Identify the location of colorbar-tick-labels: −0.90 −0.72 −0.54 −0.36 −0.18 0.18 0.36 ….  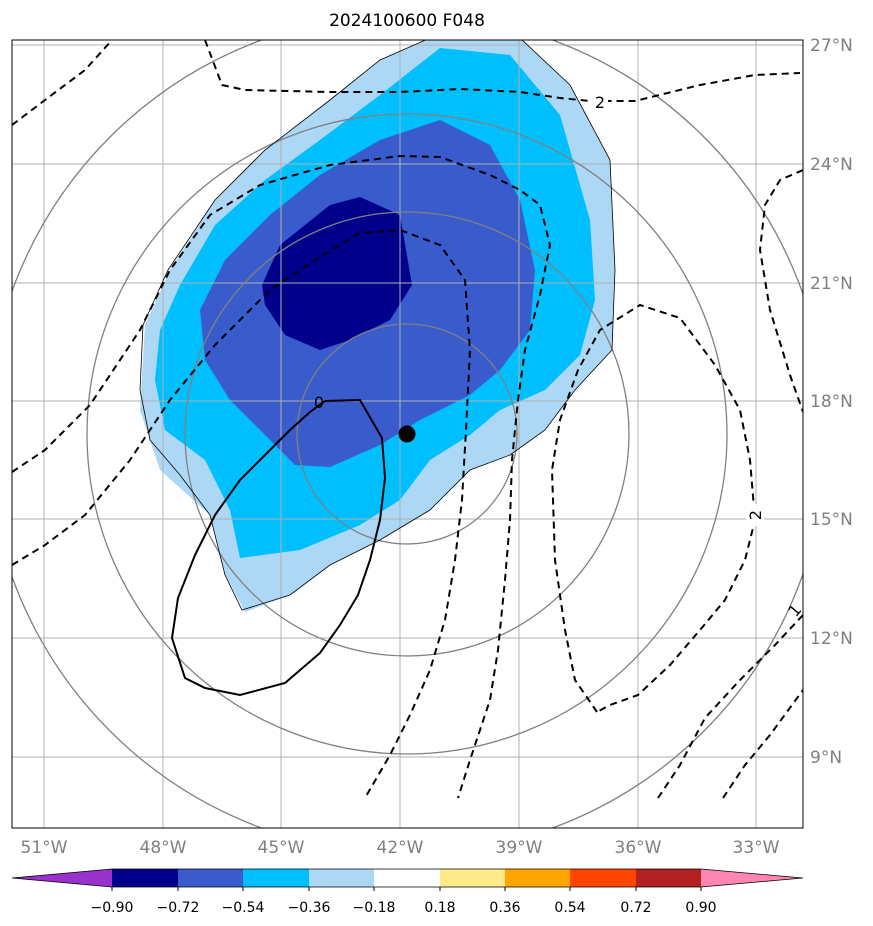
(404, 908).